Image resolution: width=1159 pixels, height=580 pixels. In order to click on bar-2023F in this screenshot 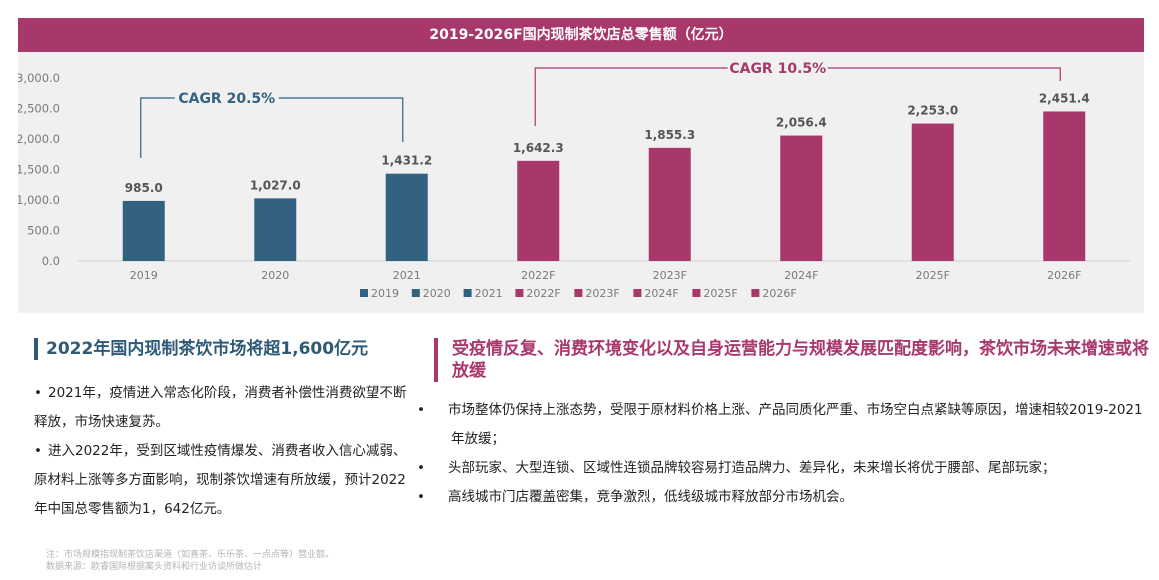, I will do `click(669, 204)`.